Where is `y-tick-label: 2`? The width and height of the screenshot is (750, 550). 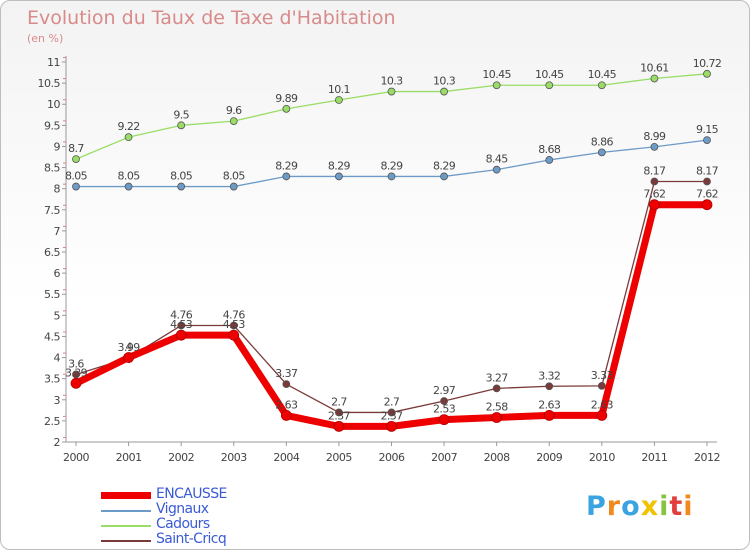
y-tick-label: 2 is located at coordinates (57, 442).